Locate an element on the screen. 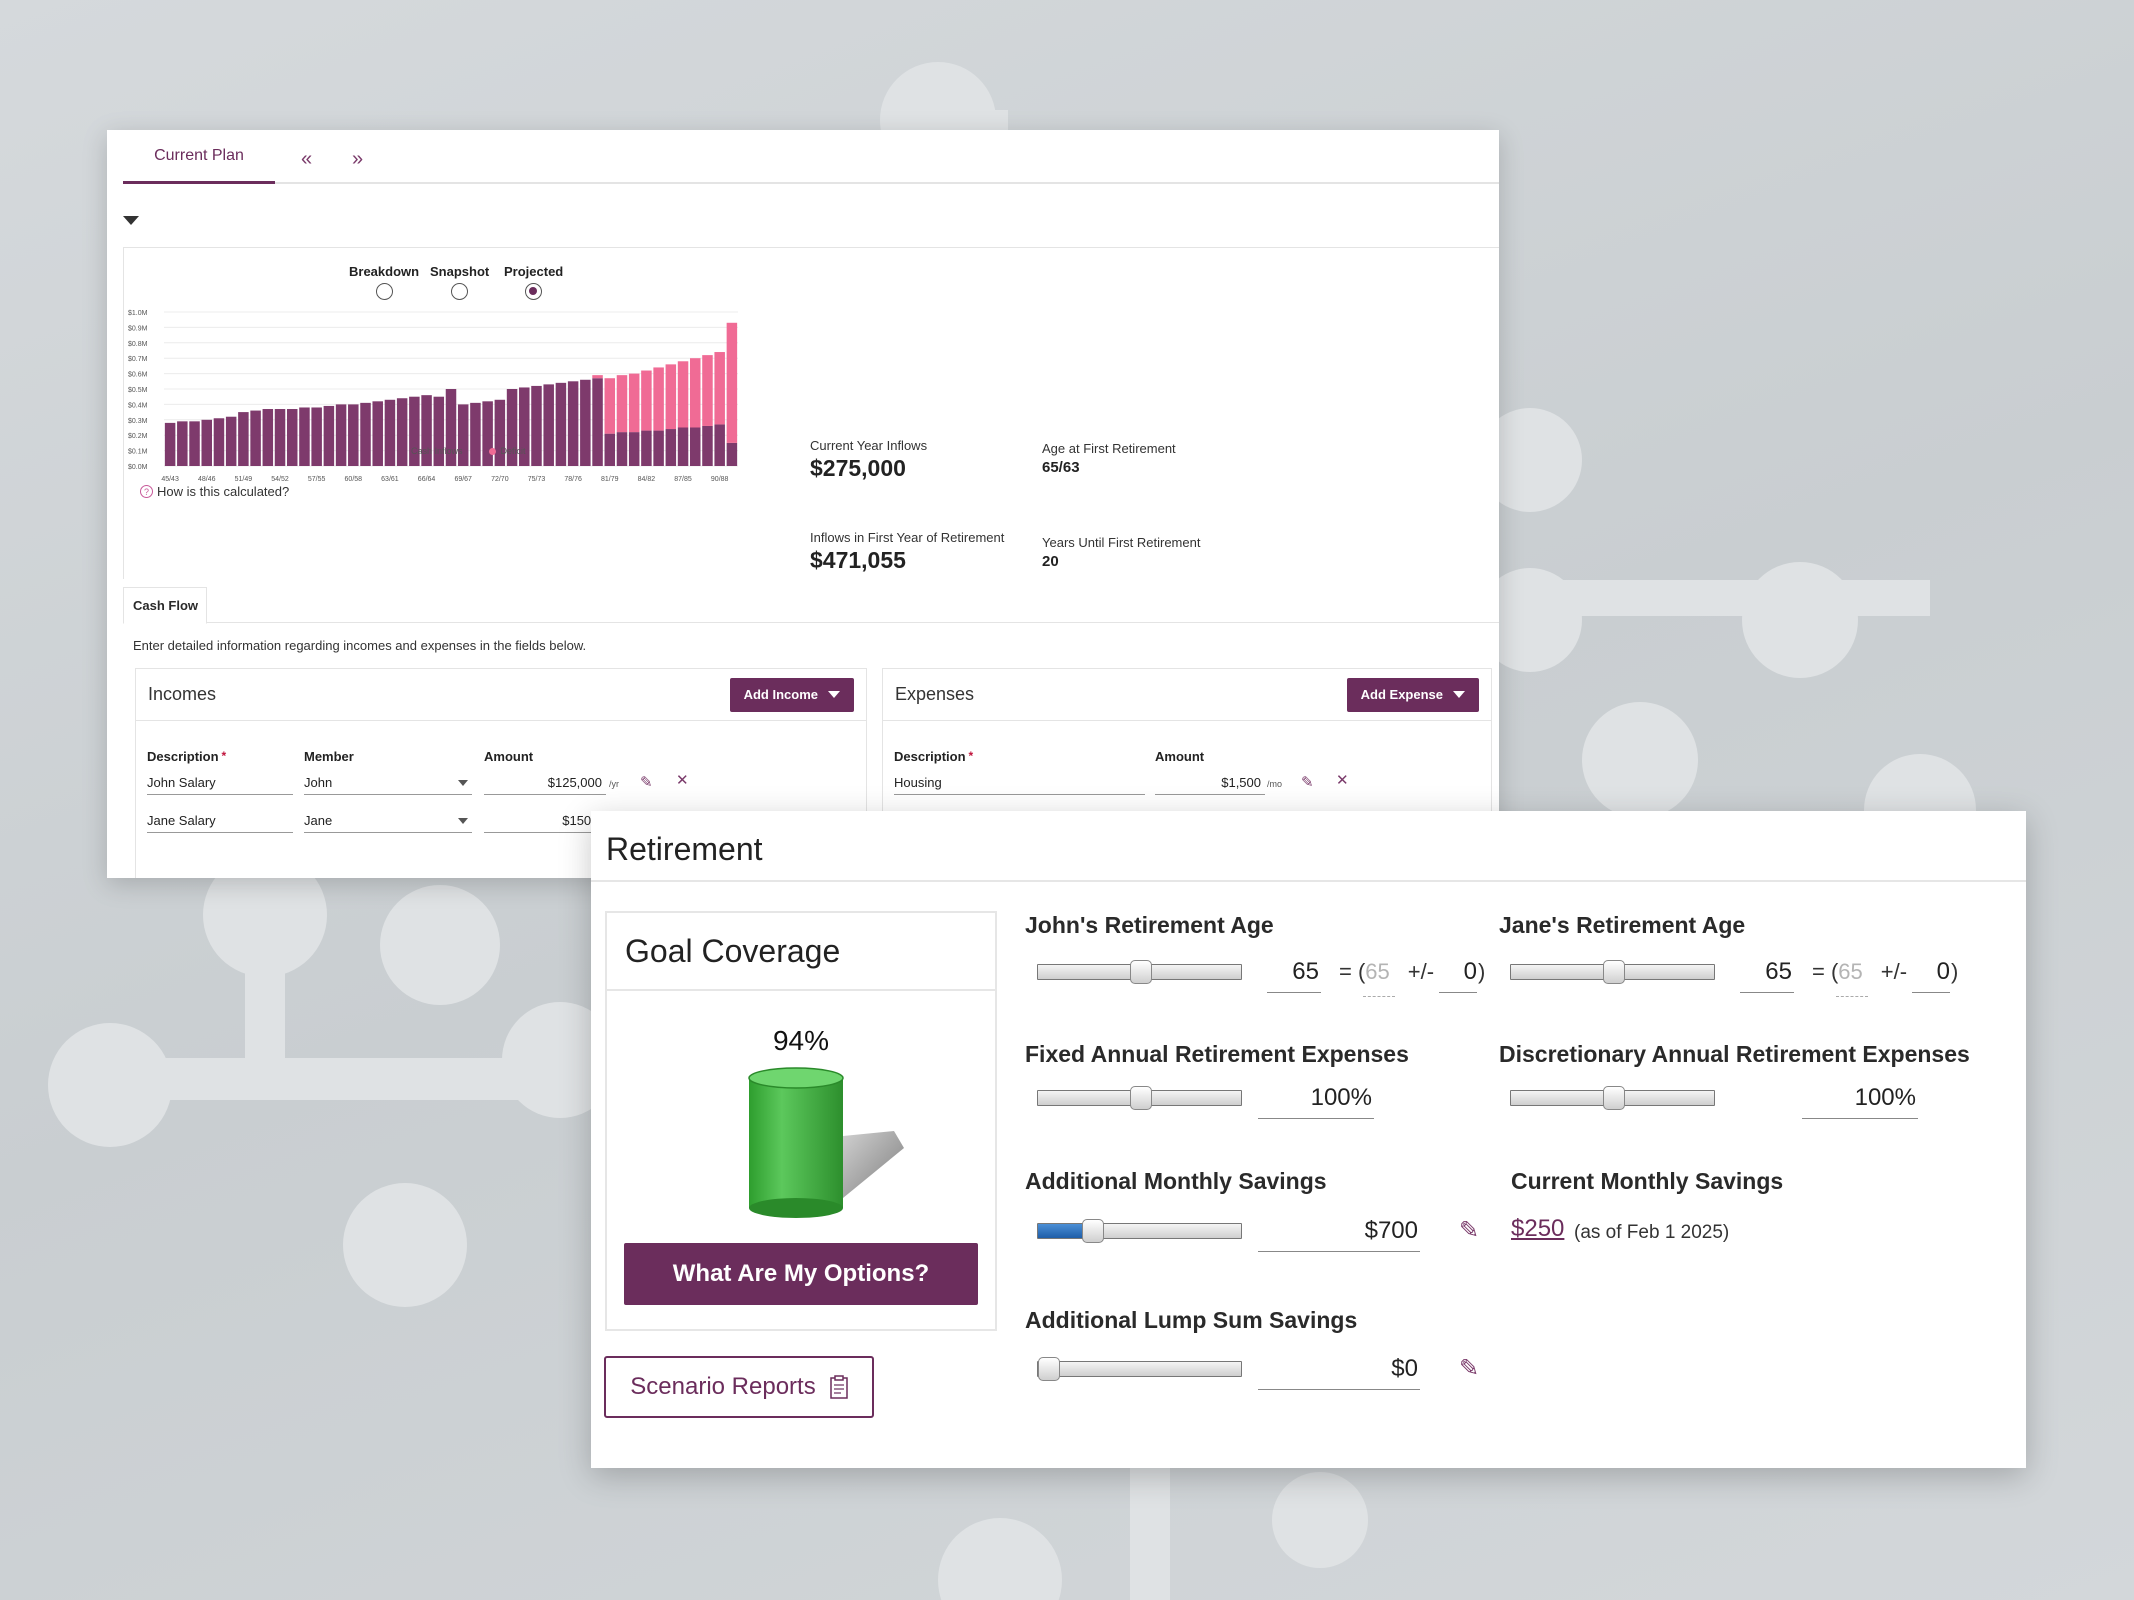 This screenshot has width=2134, height=1600. age-first-retirement-value: 65/63 is located at coordinates (1061, 467).